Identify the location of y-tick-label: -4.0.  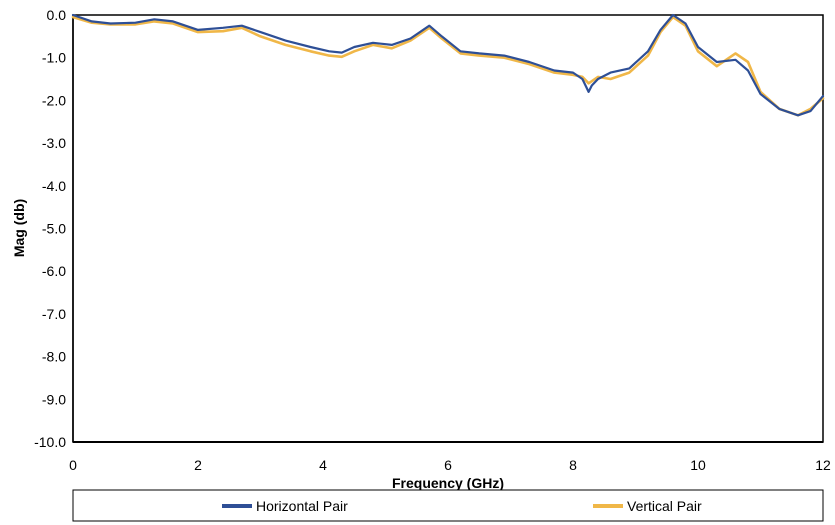
(54, 186).